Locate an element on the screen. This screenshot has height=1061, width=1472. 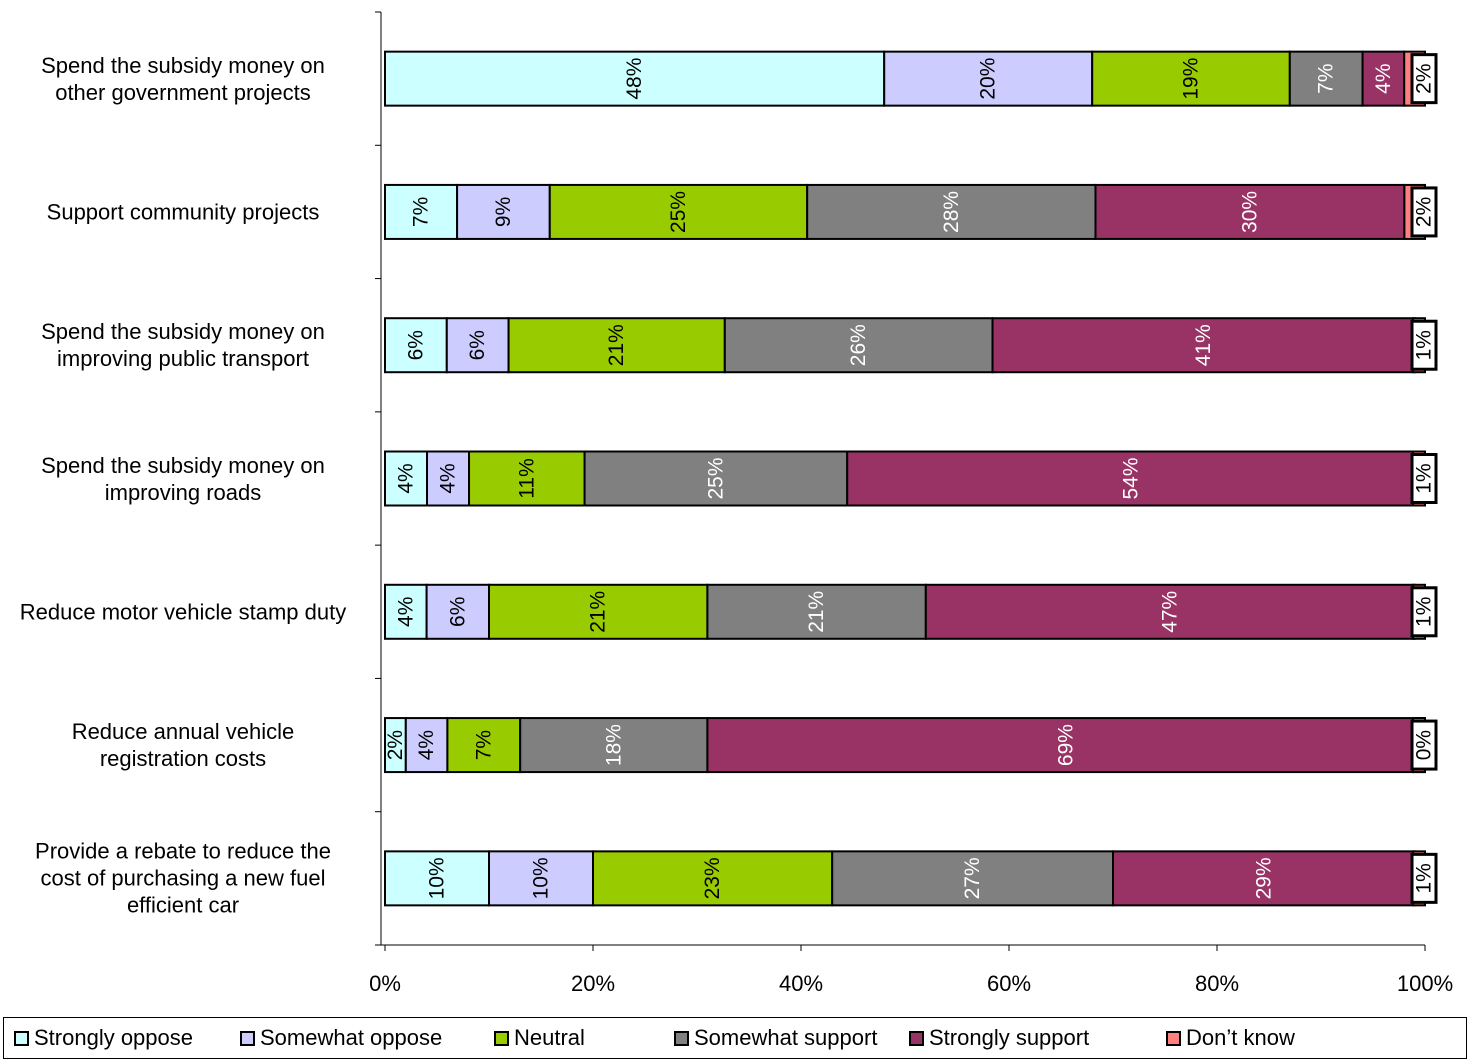
data-label: 48% is located at coordinates (634, 79).